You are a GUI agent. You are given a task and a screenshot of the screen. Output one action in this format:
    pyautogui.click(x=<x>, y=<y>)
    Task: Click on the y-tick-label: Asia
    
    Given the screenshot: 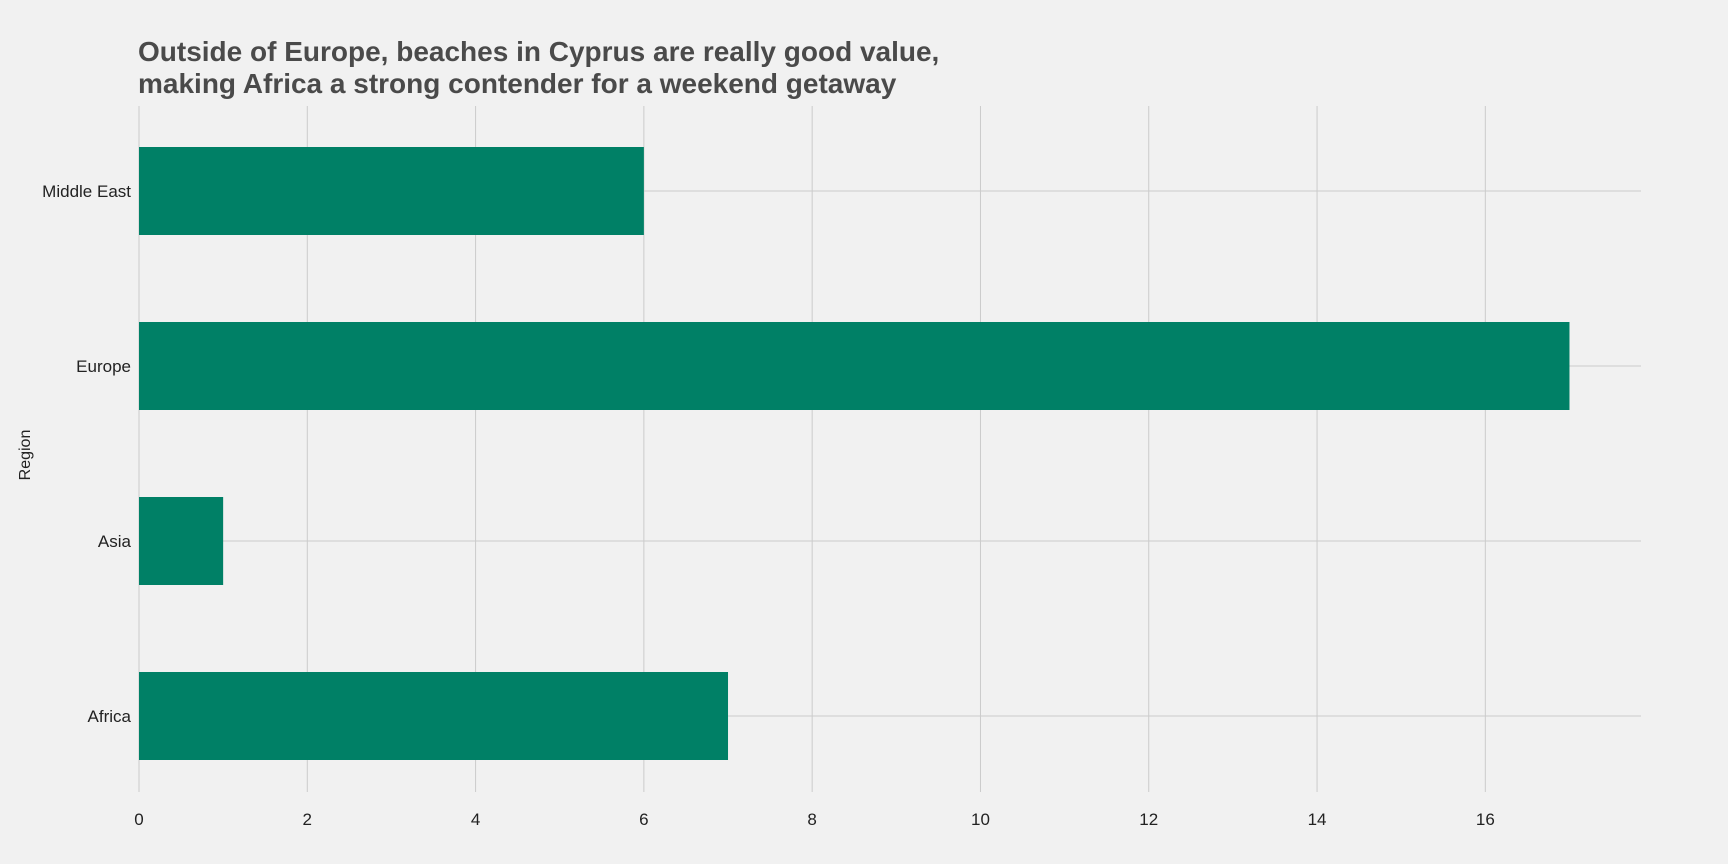 What is the action you would take?
    pyautogui.click(x=115, y=541)
    